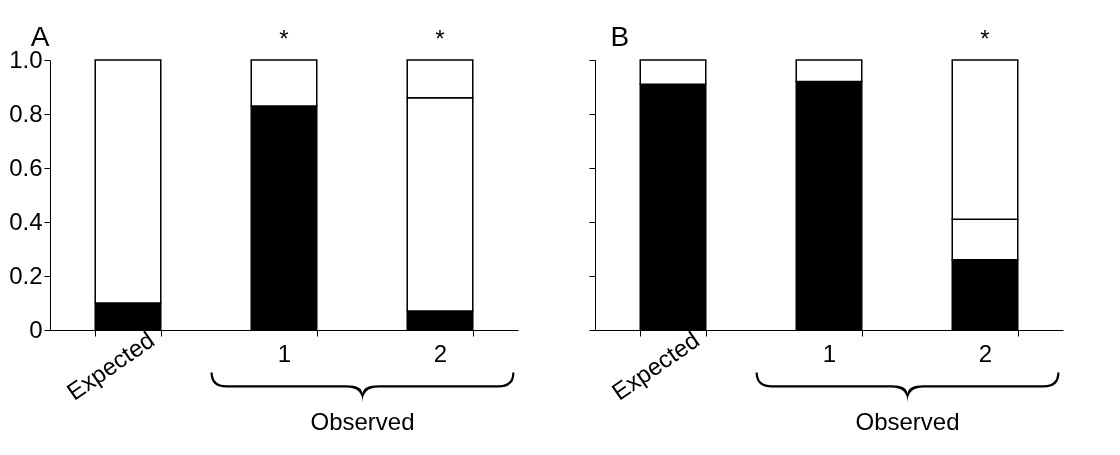 This screenshot has width=1120, height=455. I want to click on y-tick-label: 0.4, so click(26, 221).